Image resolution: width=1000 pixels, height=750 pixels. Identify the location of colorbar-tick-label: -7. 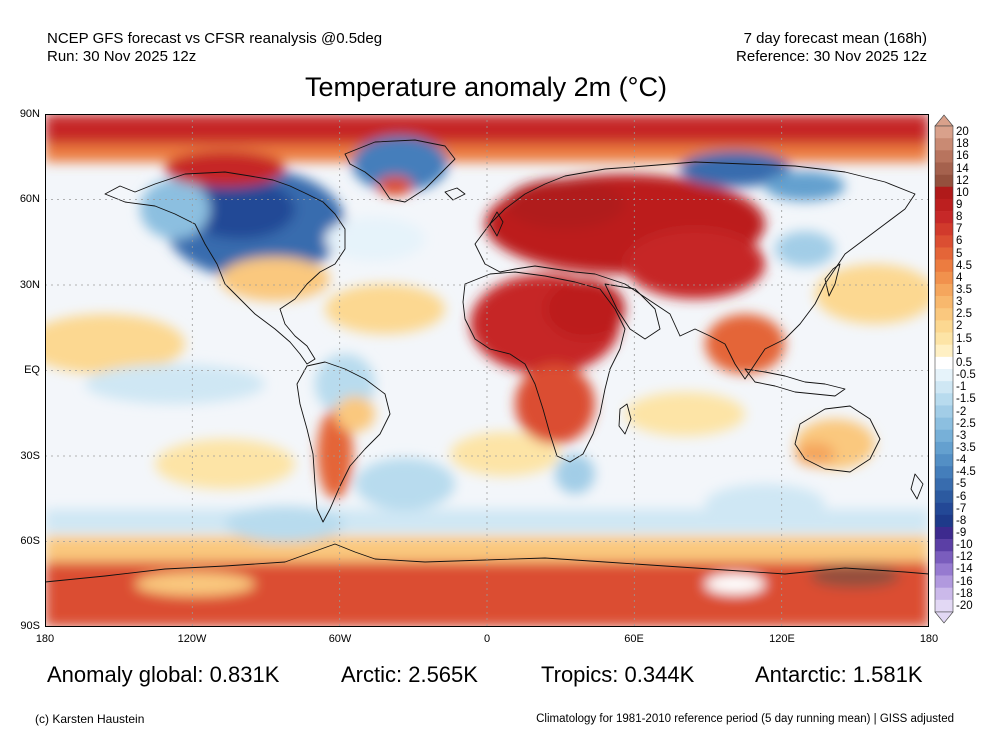
(961, 508).